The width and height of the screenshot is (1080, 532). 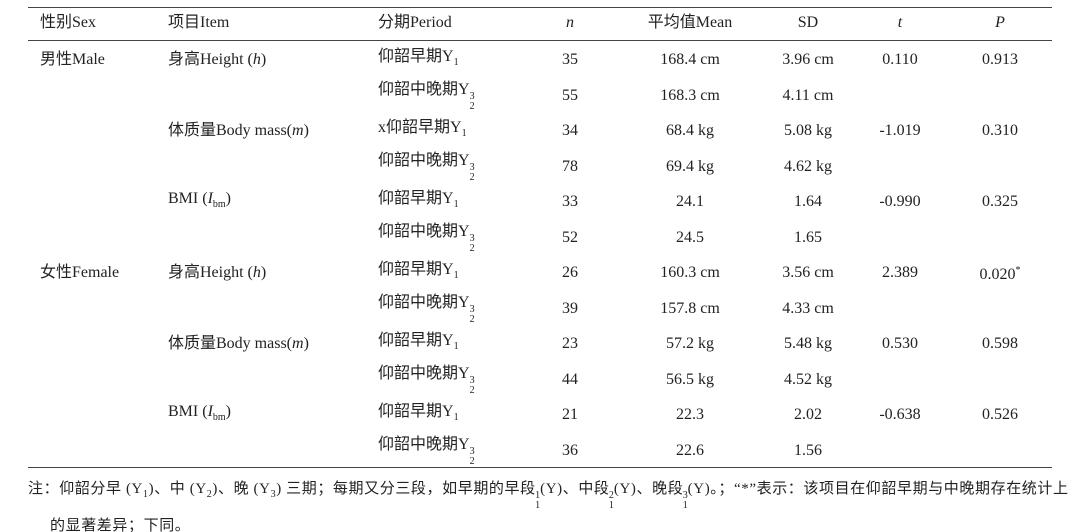 I want to click on header-cell: 平均值Mean, so click(x=690, y=22).